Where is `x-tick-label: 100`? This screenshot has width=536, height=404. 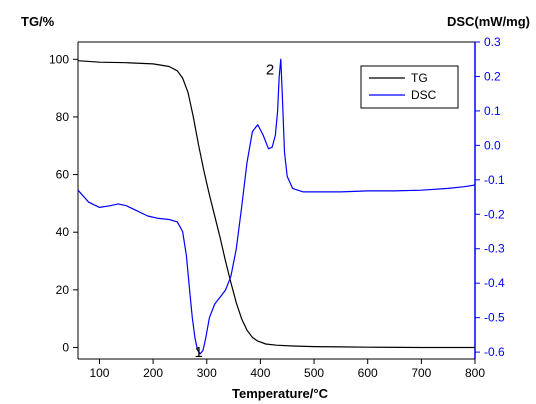
x-tick-label: 100 is located at coordinates (99, 373).